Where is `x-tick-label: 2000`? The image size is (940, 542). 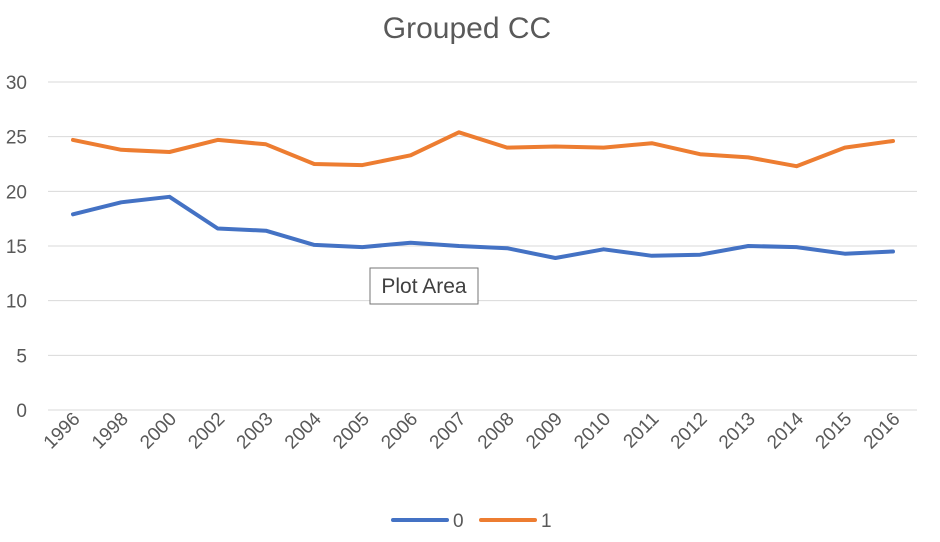
x-tick-label: 2000 is located at coordinates (158, 431).